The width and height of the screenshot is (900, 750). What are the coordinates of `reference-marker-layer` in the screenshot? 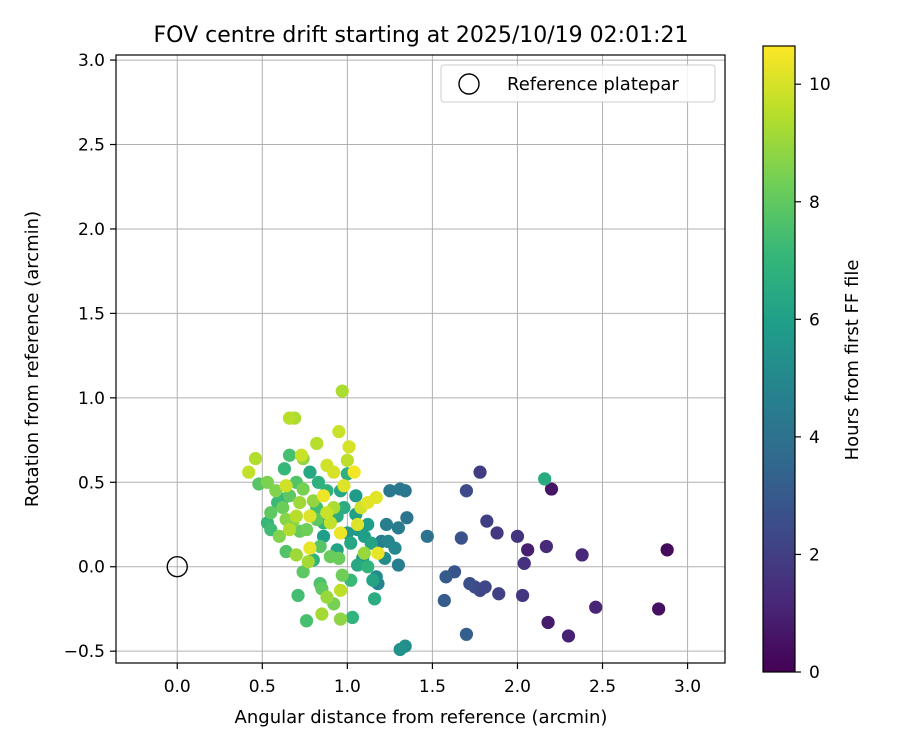 It's located at (177, 567).